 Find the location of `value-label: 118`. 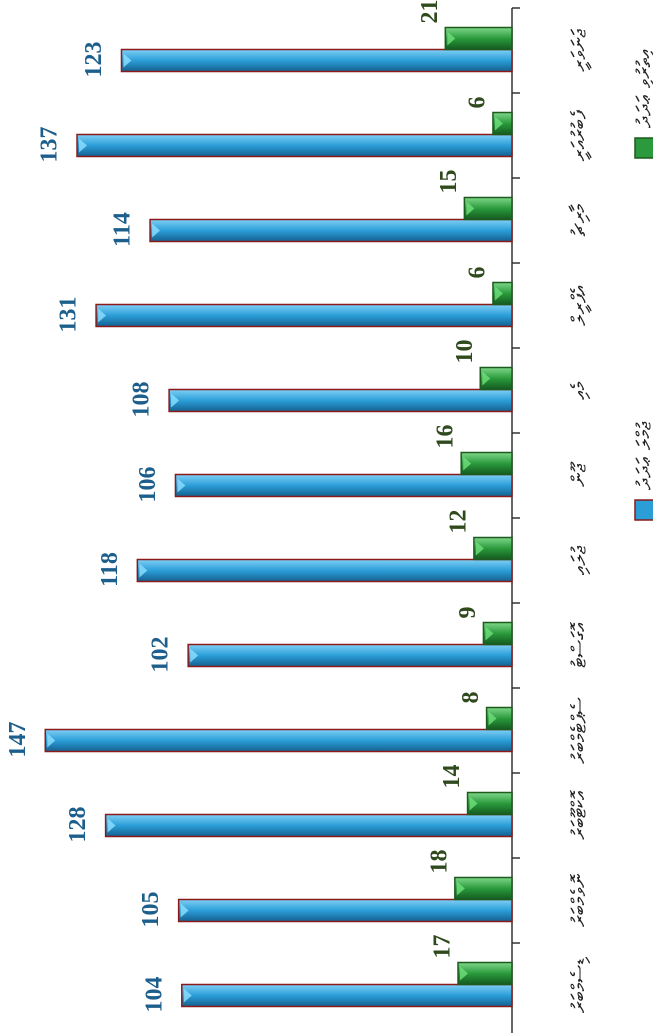

value-label: 118 is located at coordinates (110, 569).